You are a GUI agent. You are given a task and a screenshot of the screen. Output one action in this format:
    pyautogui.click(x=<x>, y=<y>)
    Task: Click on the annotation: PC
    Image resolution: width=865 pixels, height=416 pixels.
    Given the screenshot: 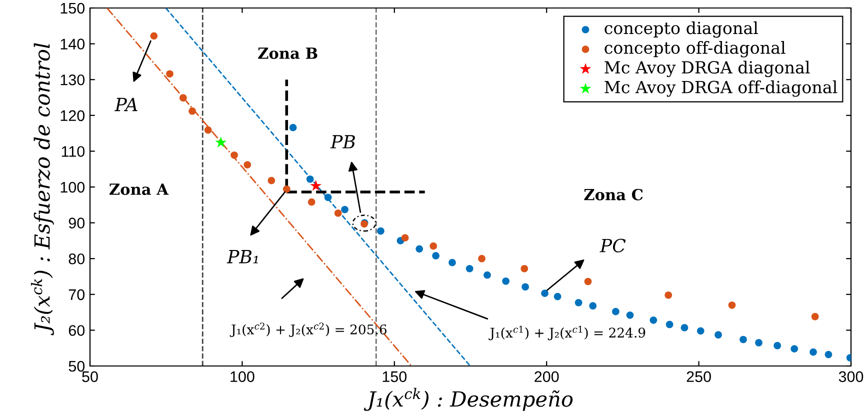 What is the action you would take?
    pyautogui.click(x=613, y=245)
    